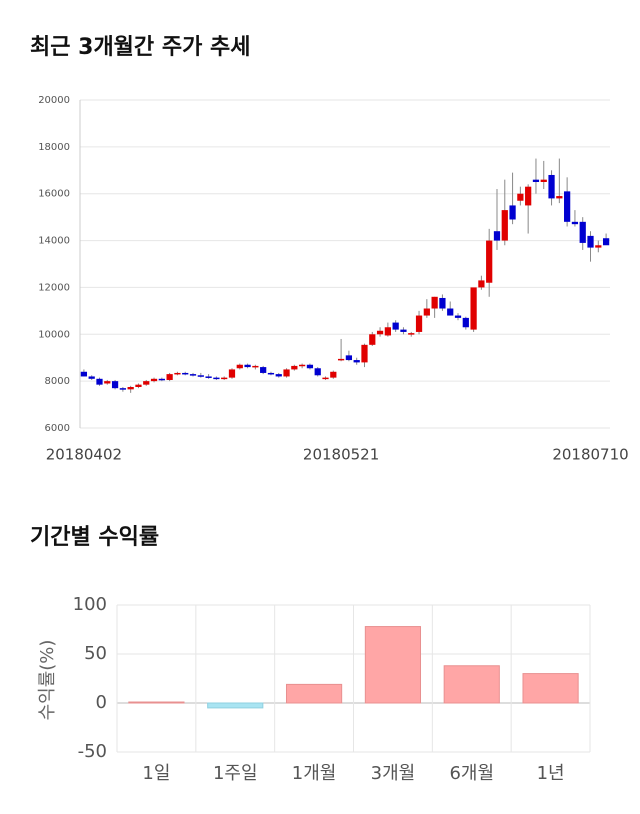 This screenshot has width=640, height=814. What do you see at coordinates (94, 537) in the screenshot?
I see `chart-title: 기간별 수익률` at bounding box center [94, 537].